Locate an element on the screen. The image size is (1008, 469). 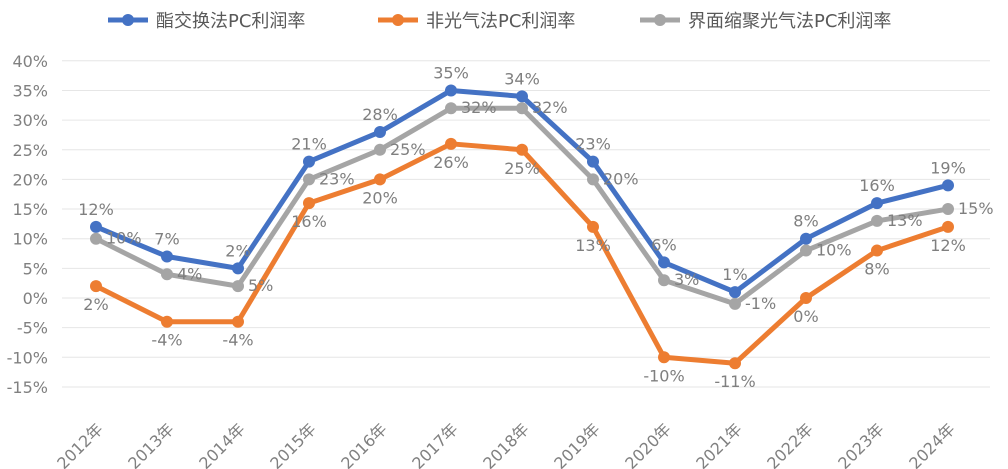
y-tick-label: 20% is located at coordinates (30, 179).